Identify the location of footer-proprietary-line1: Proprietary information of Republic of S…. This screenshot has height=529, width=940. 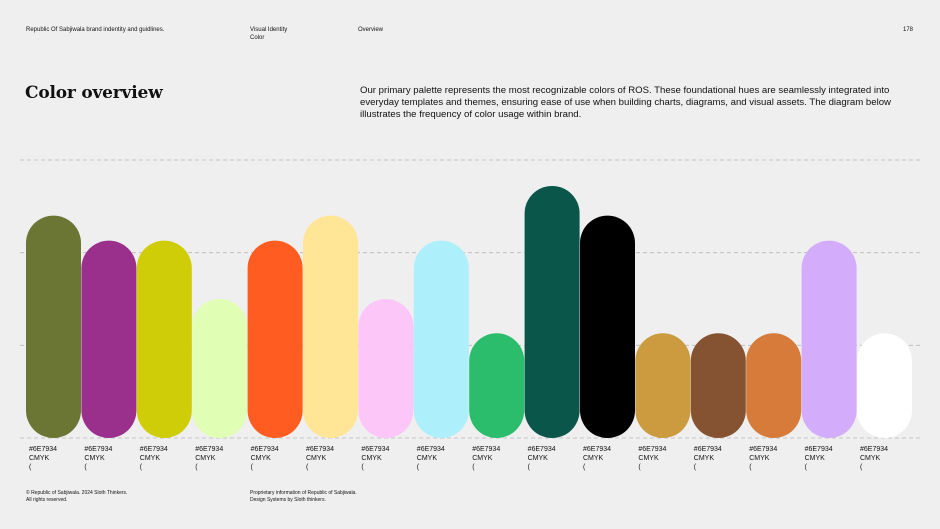
(303, 493).